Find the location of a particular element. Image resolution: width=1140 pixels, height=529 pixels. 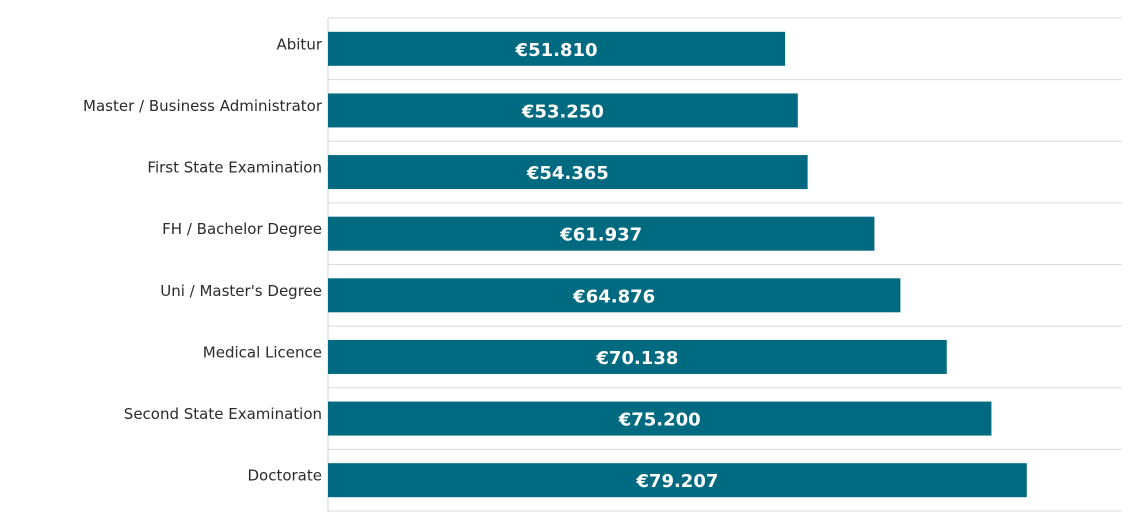

bar-value-label: €79.207 is located at coordinates (676, 481).